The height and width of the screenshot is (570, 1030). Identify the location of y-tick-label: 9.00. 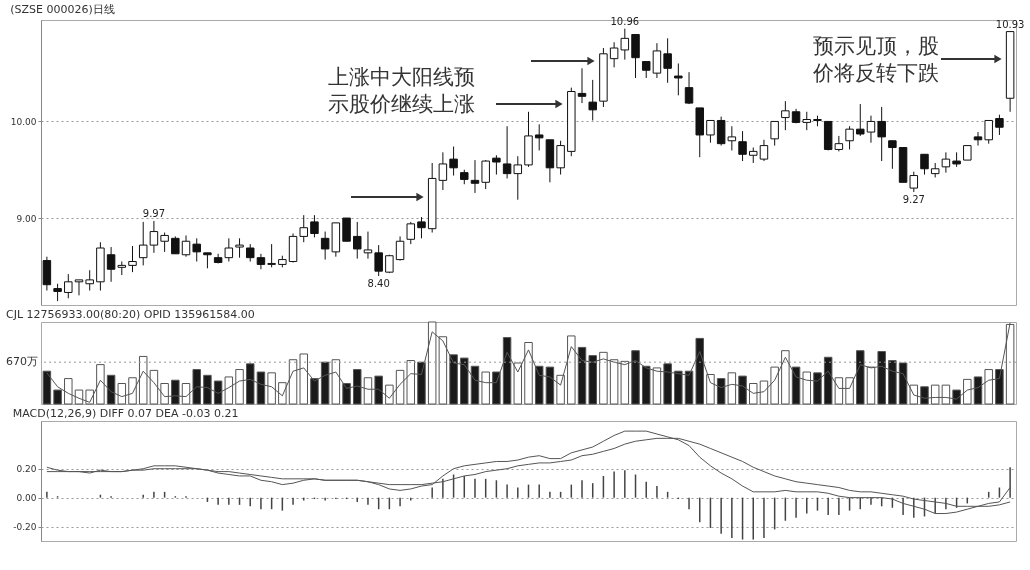
(26, 218).